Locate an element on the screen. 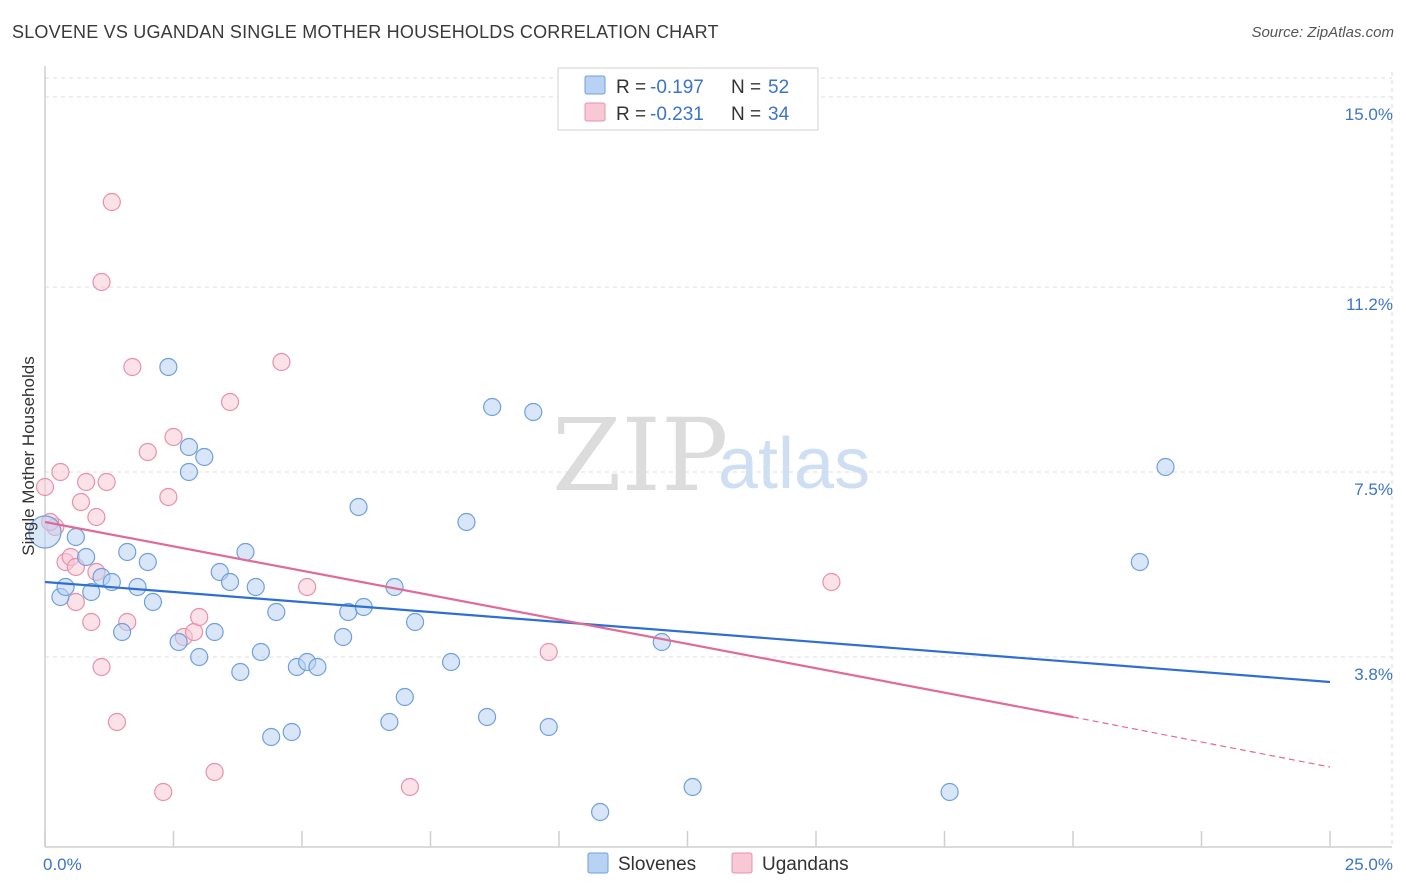  bottom-legend-swatch-ugandans is located at coordinates (742, 863).